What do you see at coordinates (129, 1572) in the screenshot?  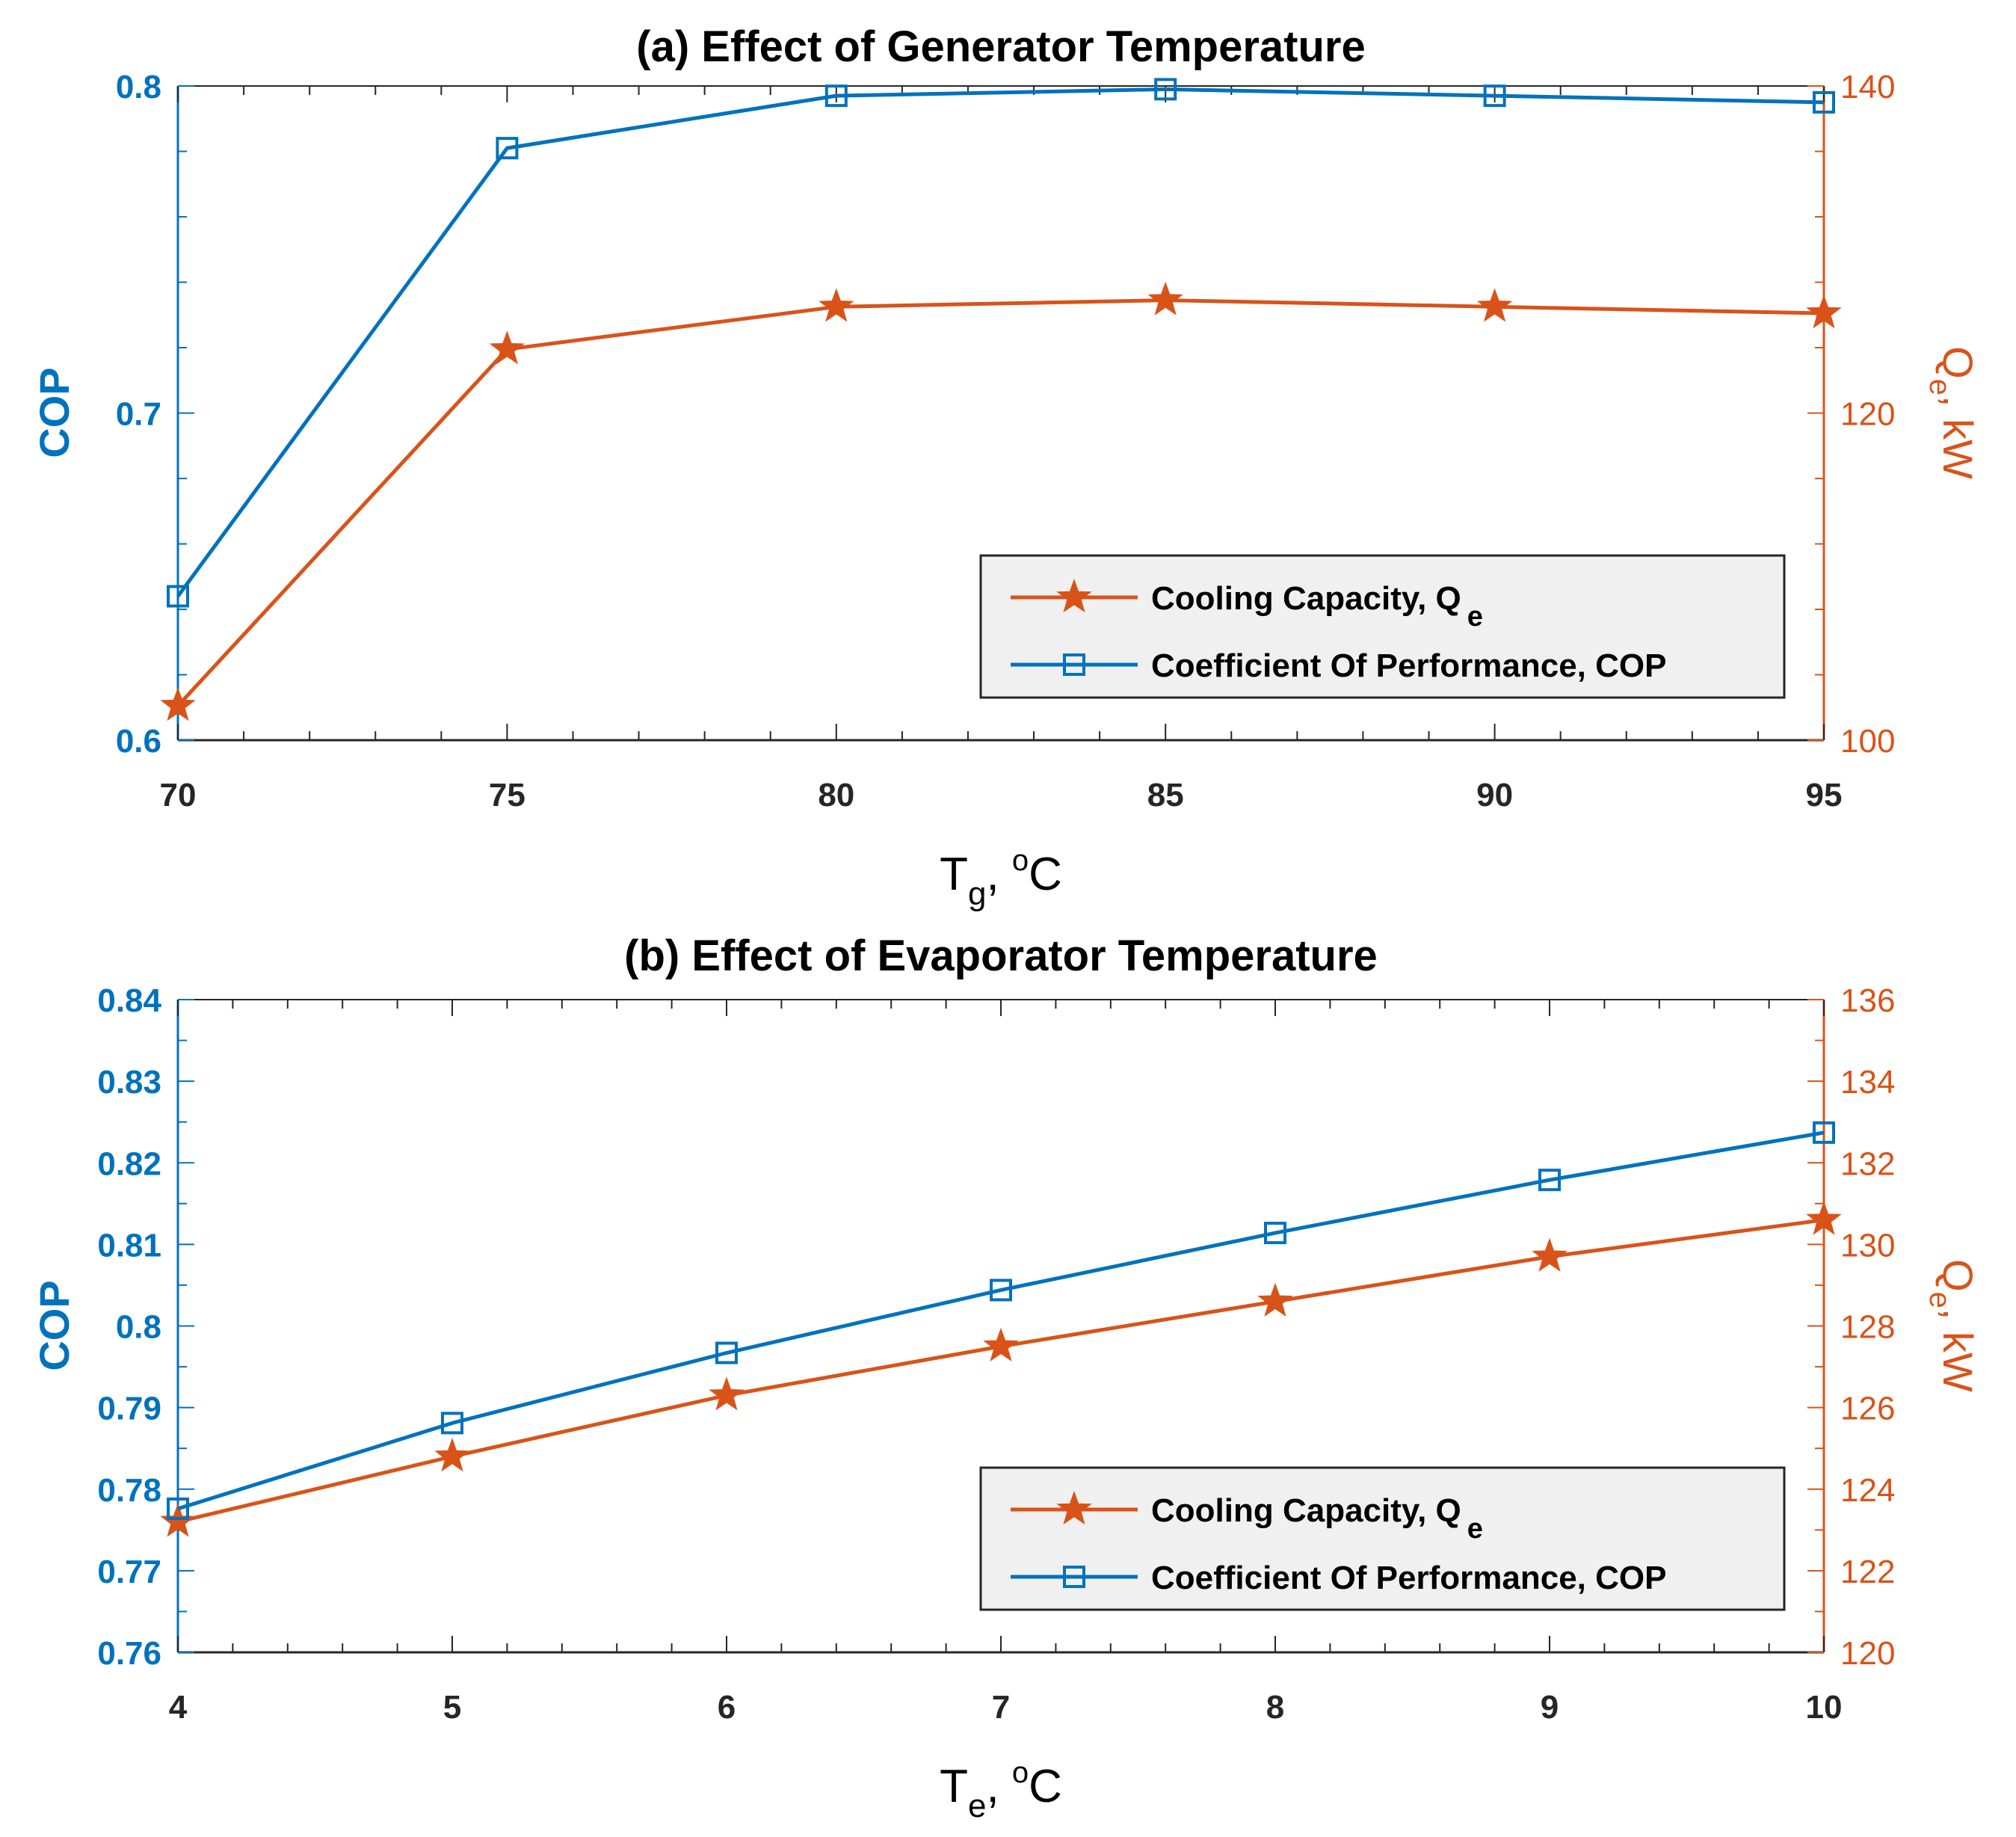 I see `y-left-tick-label: 0.77` at bounding box center [129, 1572].